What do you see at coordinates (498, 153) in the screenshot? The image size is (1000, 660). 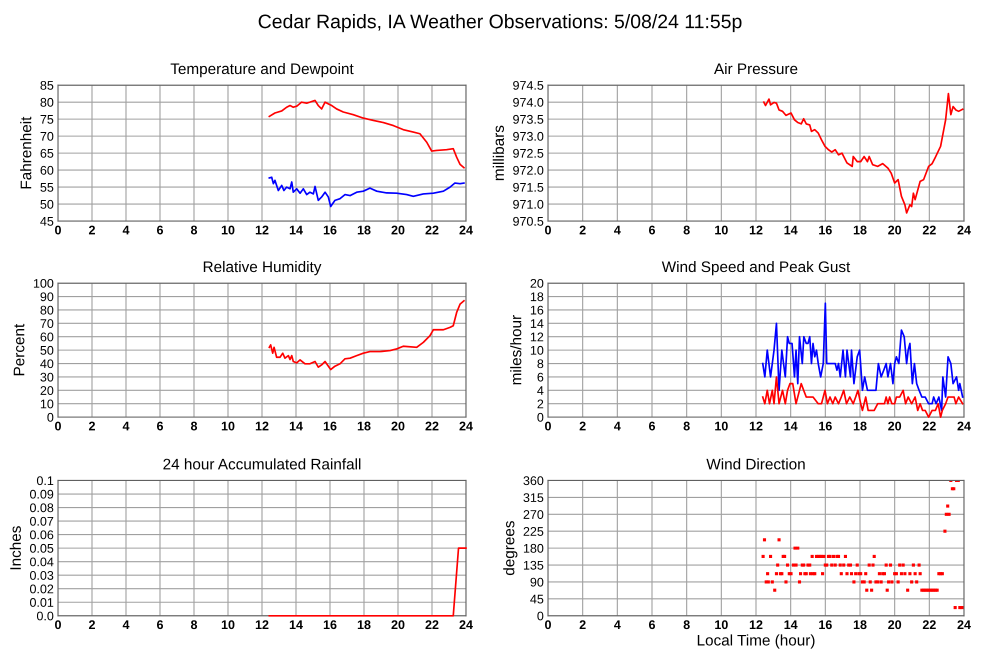 I see `y-axis-title: millibars` at bounding box center [498, 153].